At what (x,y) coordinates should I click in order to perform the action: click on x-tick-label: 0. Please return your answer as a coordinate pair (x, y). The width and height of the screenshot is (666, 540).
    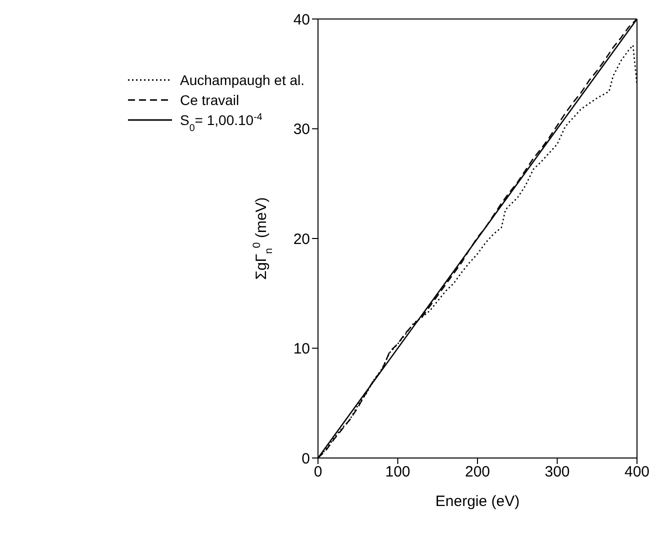
    Looking at the image, I should click on (318, 472).